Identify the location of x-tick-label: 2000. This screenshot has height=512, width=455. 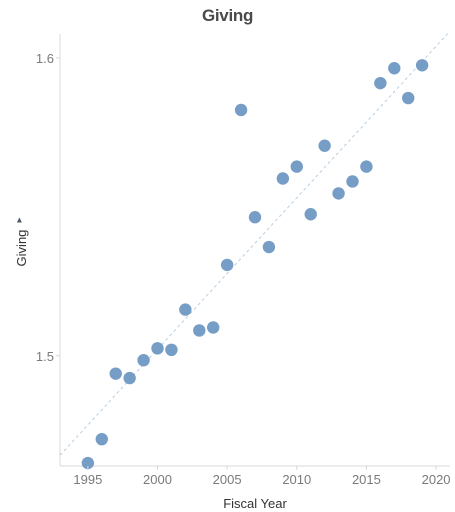
(157, 479).